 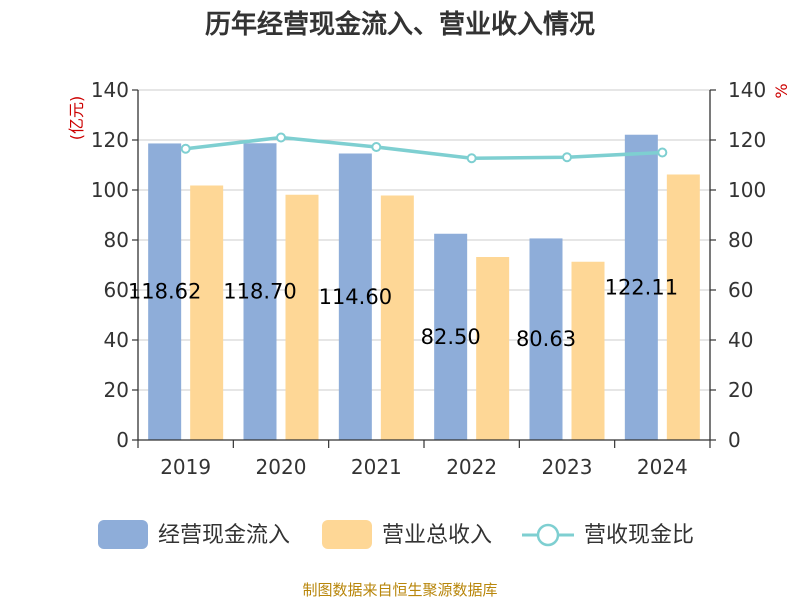 I want to click on left-tick-label: 100, so click(x=110, y=190).